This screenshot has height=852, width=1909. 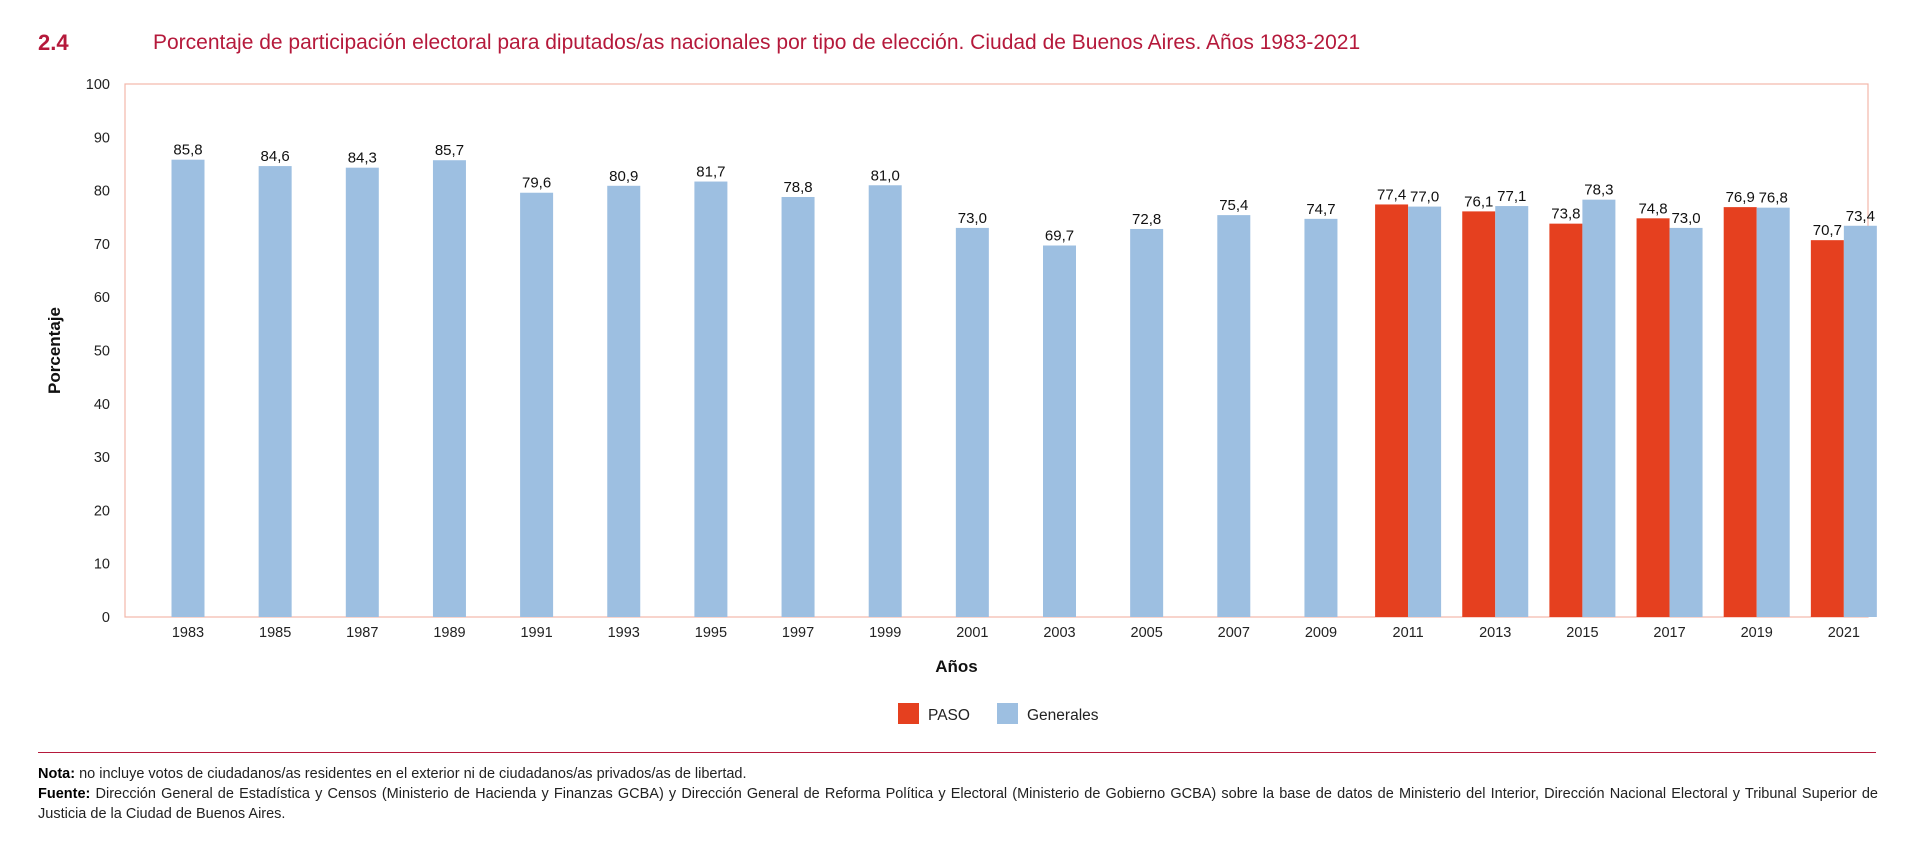 I want to click on bar-paso-2013, so click(x=1479, y=414).